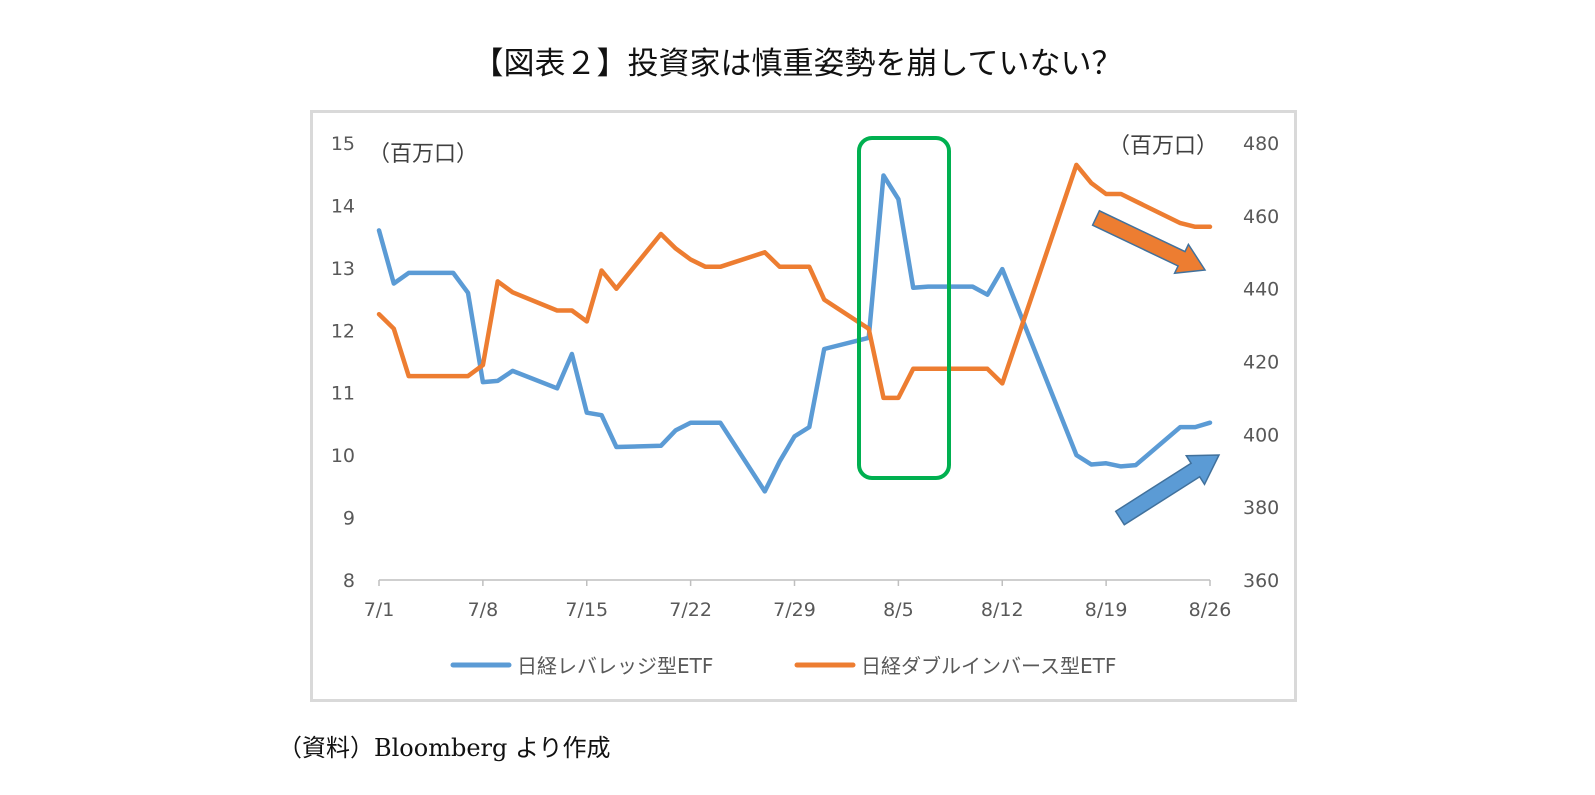 This screenshot has height=795, width=1595. Describe the element at coordinates (1149, 242) in the screenshot. I see `down-trend-arrow` at that location.